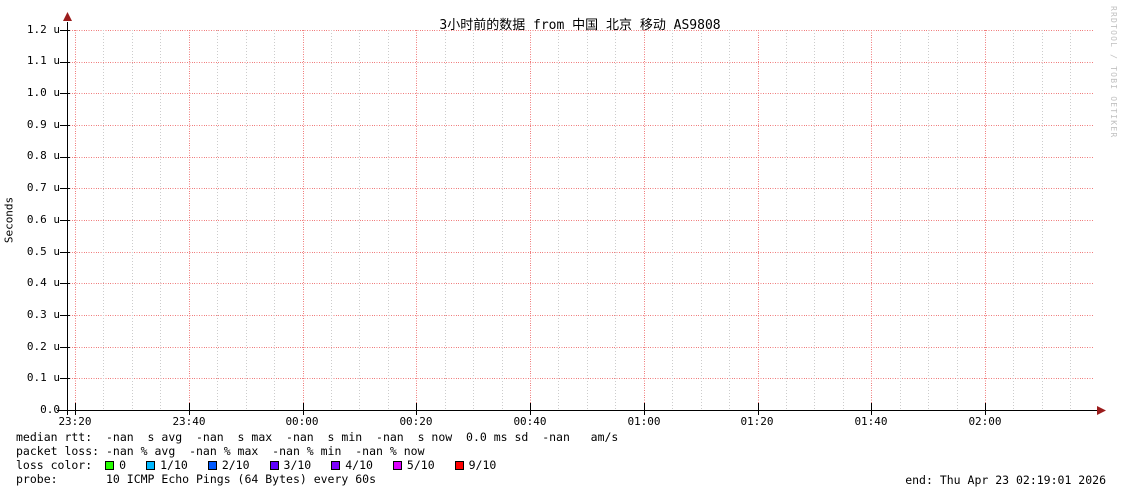  I want to click on y-tick-label: 0.8 u, so click(43, 155).